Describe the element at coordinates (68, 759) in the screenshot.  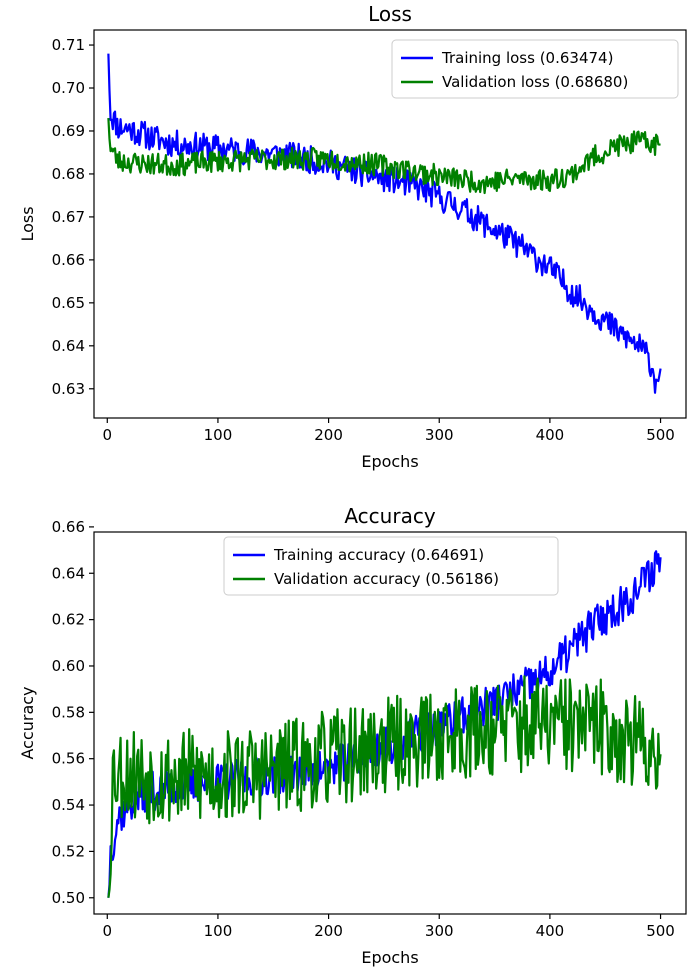
I see `y-tick-label: 0.56` at that location.